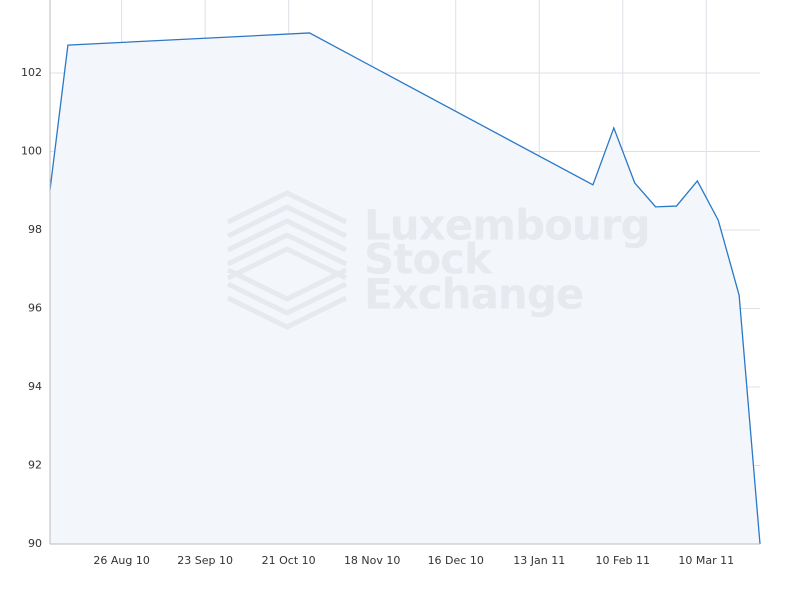 The height and width of the screenshot is (600, 804). What do you see at coordinates (35, 465) in the screenshot?
I see `y-tick-label: 92` at bounding box center [35, 465].